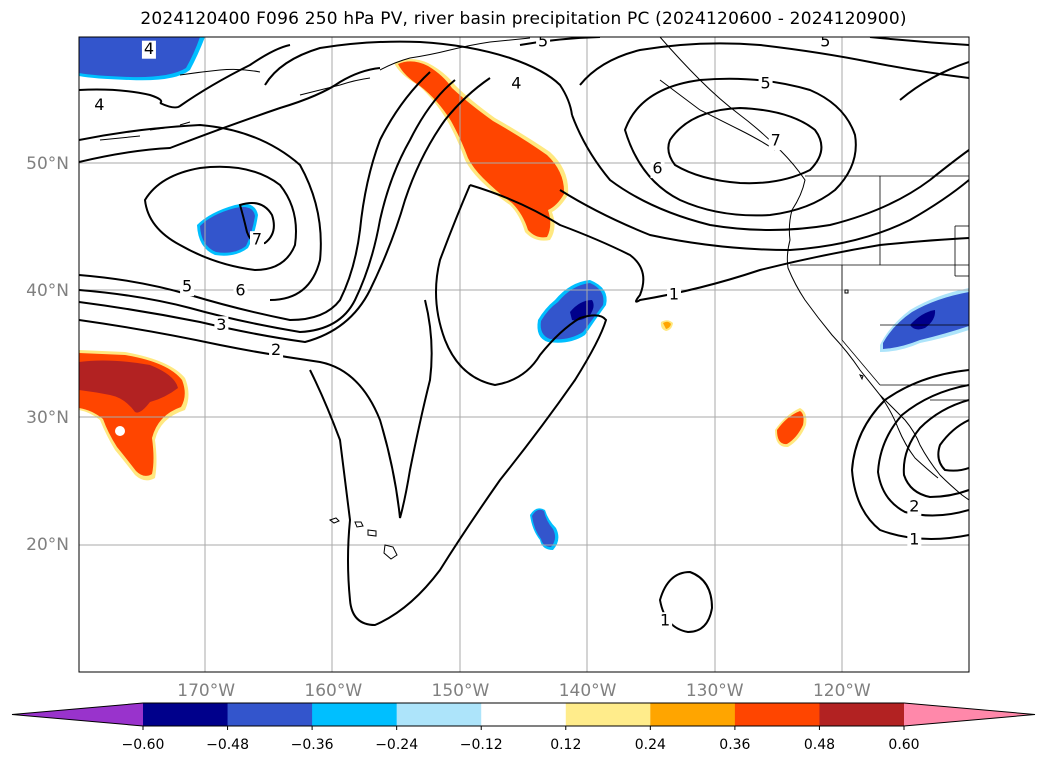 The image size is (1047, 765). I want to click on longitude-label: 130°W, so click(715, 691).